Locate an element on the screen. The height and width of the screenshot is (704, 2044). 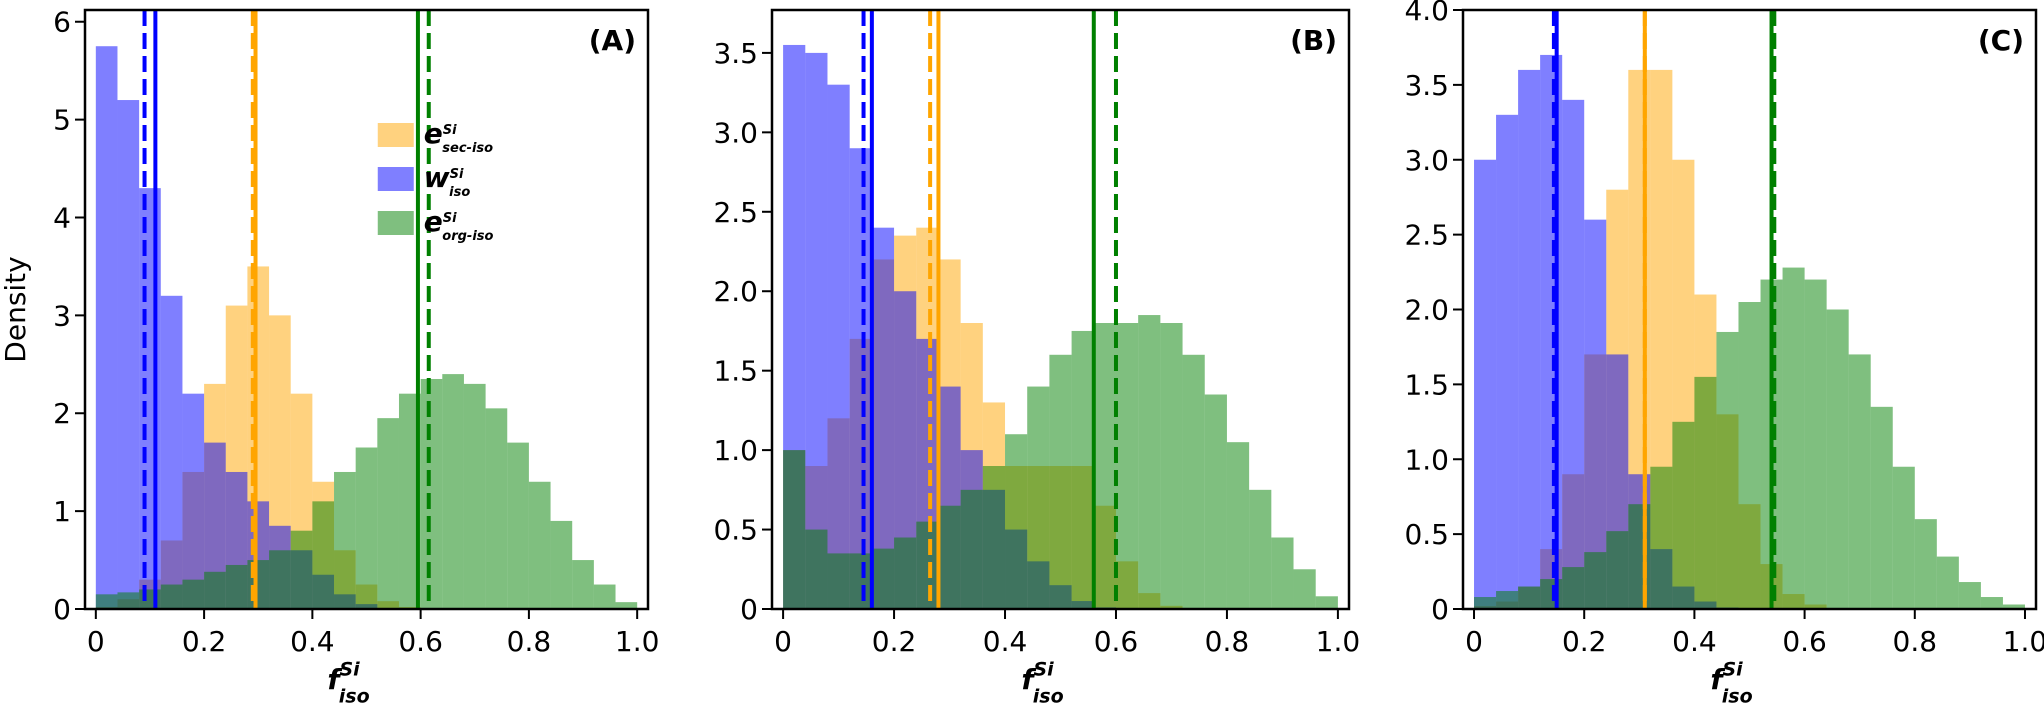
y-tick-label: 3.0 is located at coordinates (1426, 160).